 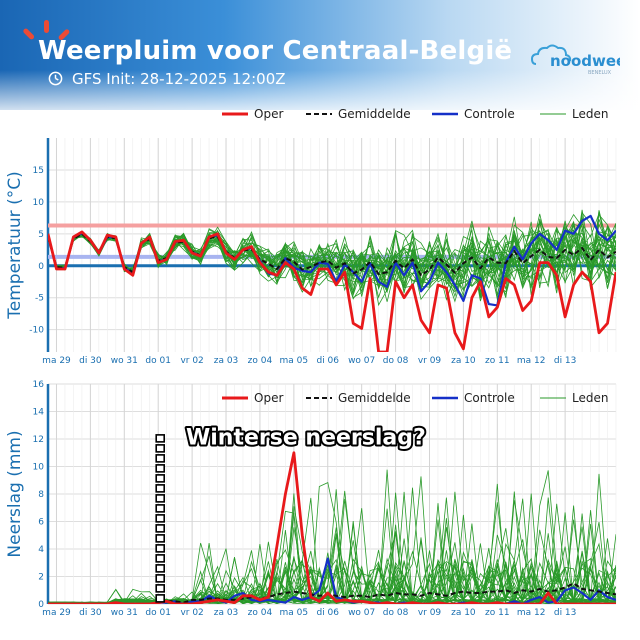 I want to click on brand-logo: noodweer BENELUX, so click(x=582, y=60).